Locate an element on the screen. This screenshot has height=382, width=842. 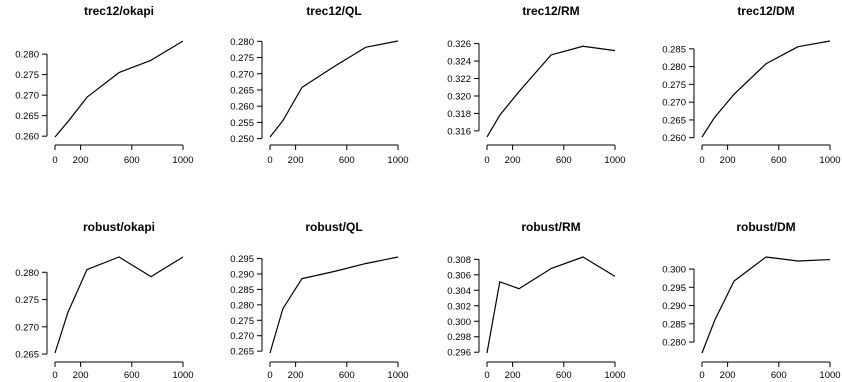
panel-2-y-tick-label: 0.270 is located at coordinates (242, 74).